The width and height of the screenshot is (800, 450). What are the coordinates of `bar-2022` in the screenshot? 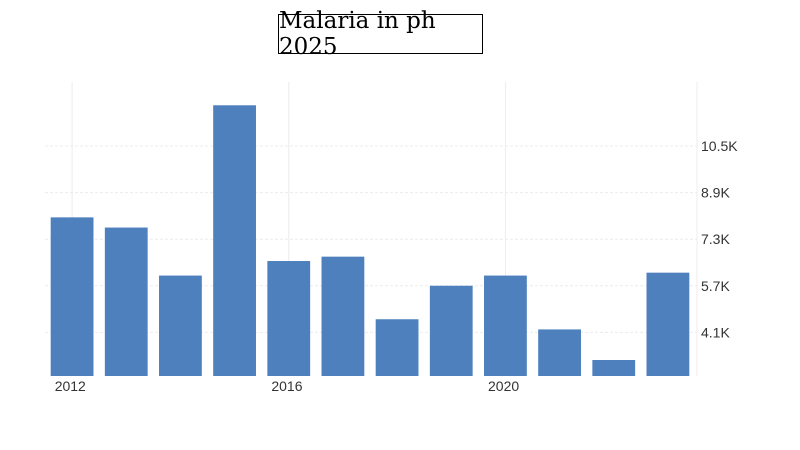 It's located at (614, 367).